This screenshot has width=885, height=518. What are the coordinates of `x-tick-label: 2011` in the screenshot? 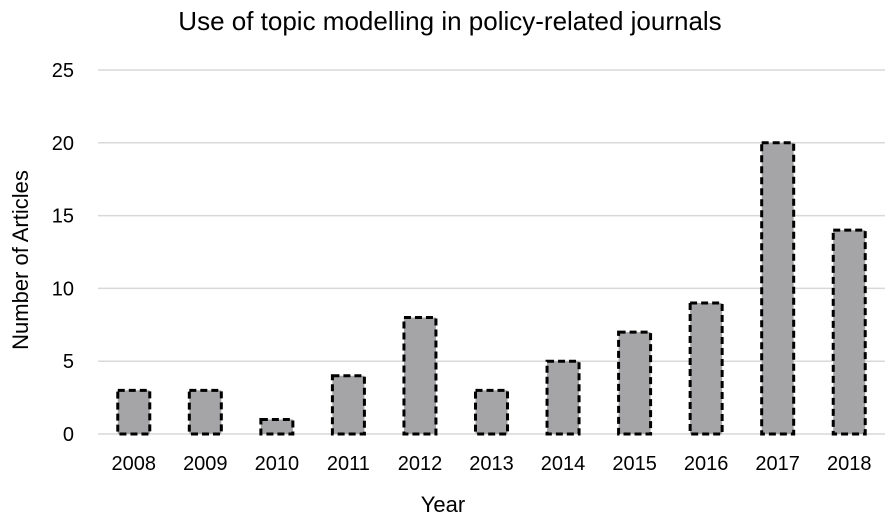 It's located at (348, 464).